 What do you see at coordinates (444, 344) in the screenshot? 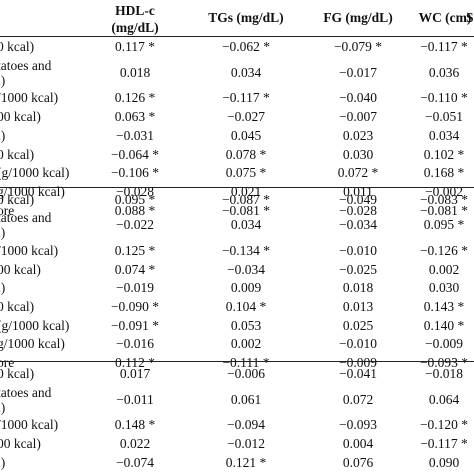
I see `cell-wc: −0.009` at bounding box center [444, 344].